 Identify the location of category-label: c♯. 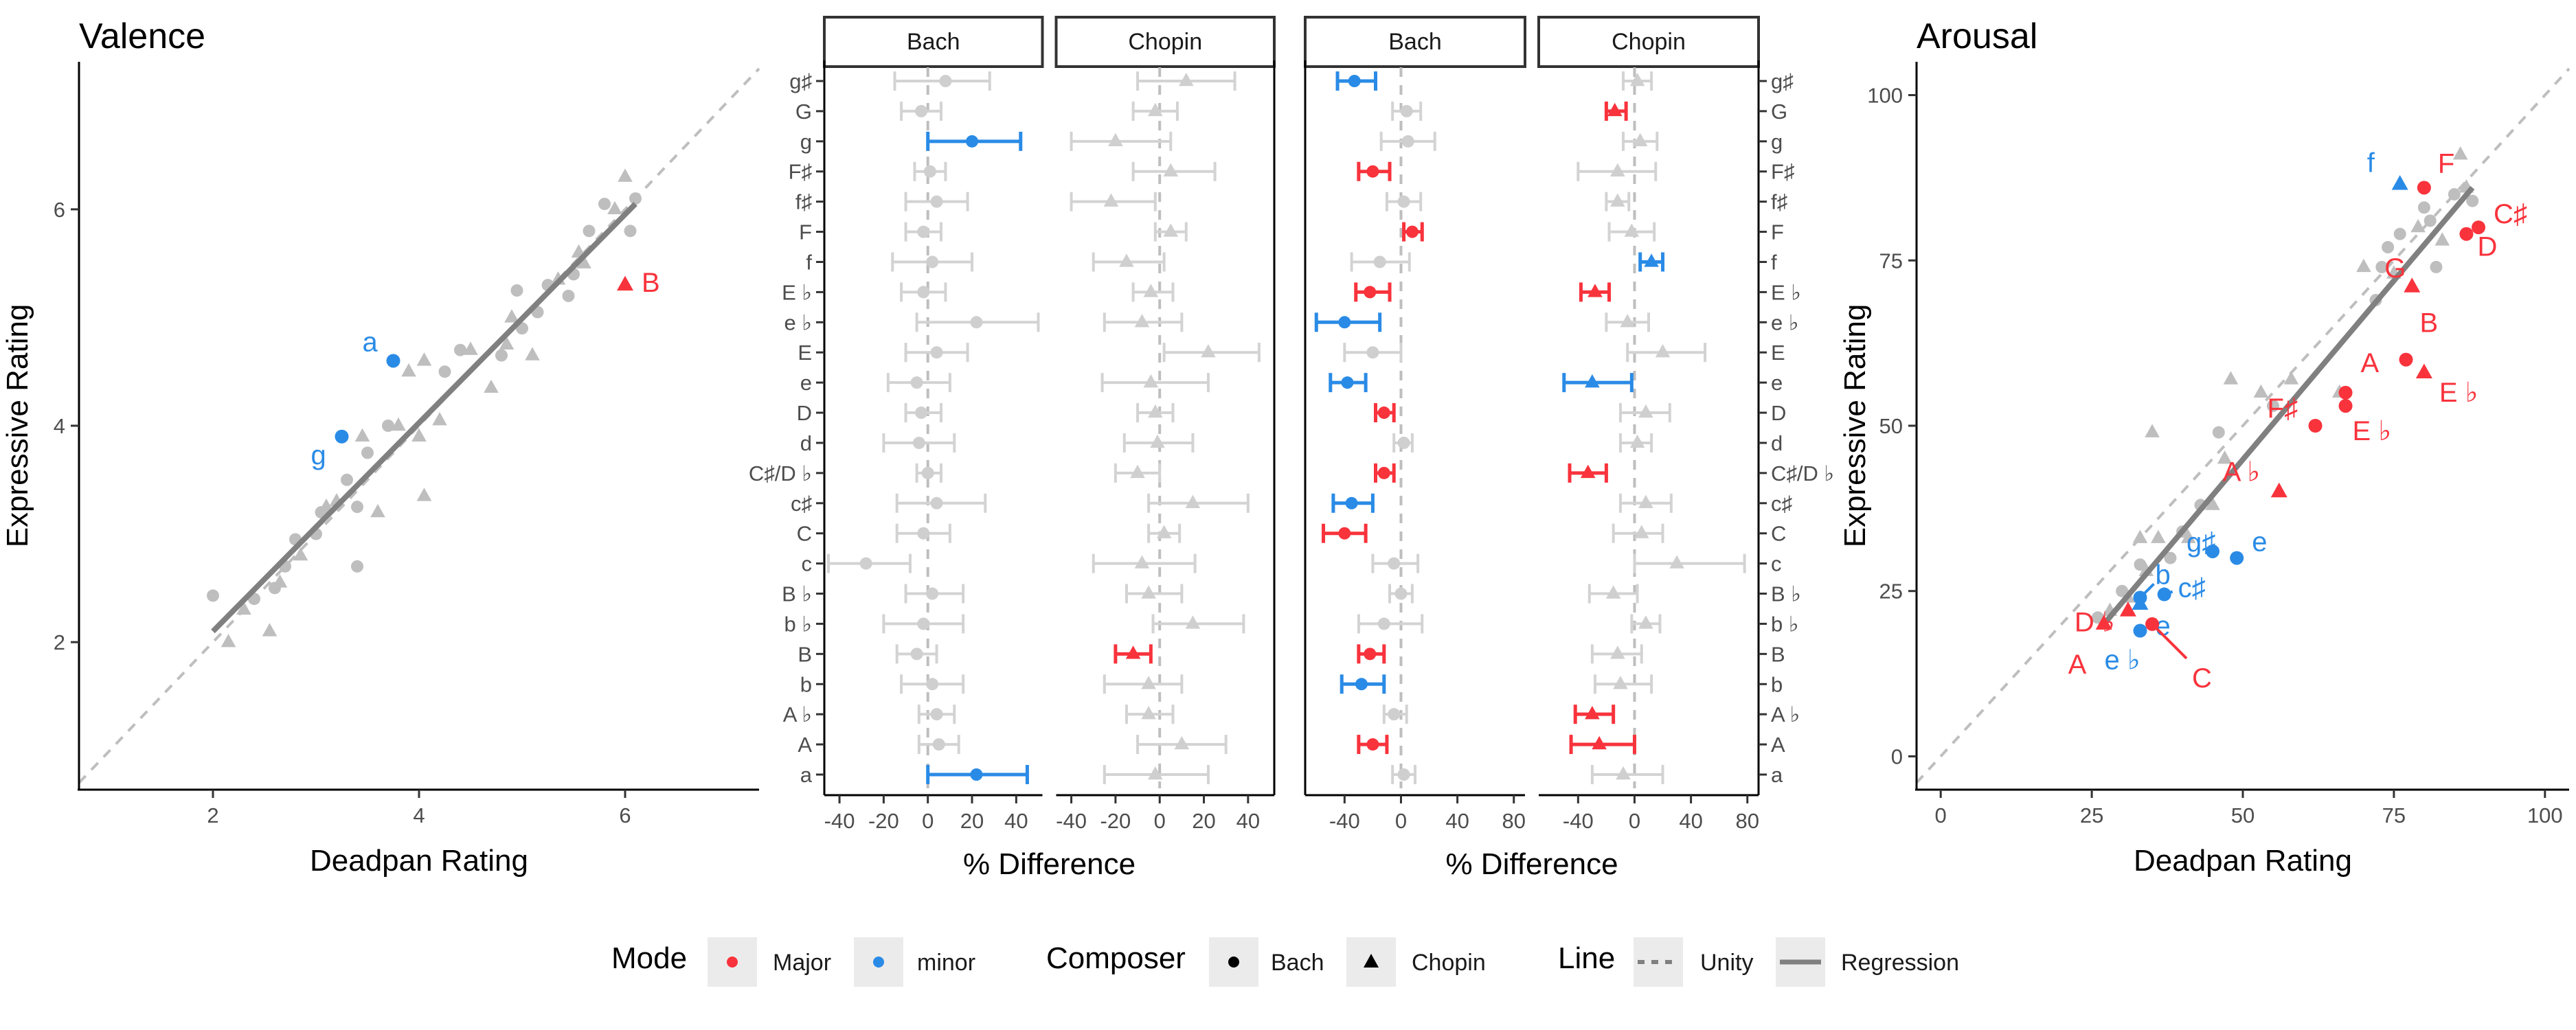
(1781, 504).